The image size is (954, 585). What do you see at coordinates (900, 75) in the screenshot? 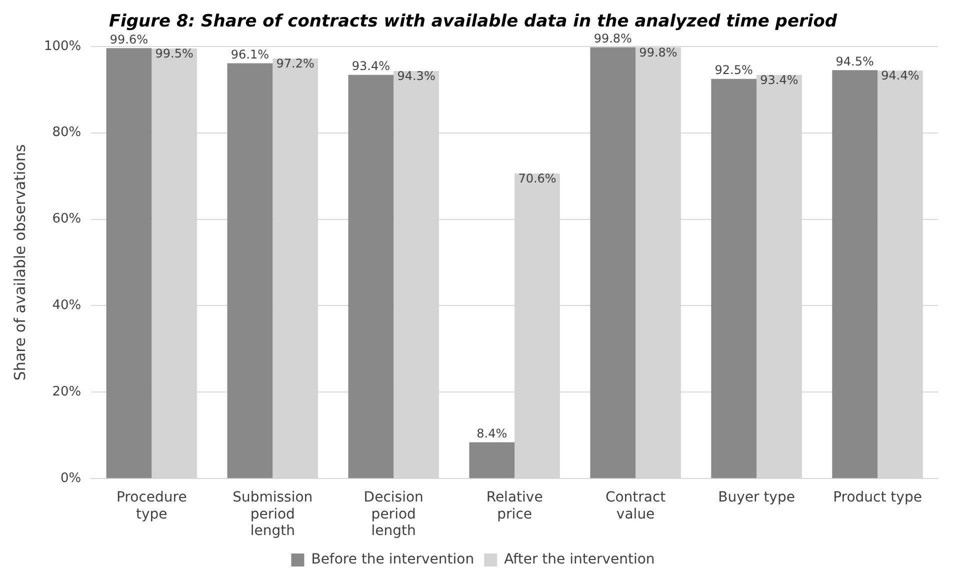
I see `data-label: 94.4%` at bounding box center [900, 75].